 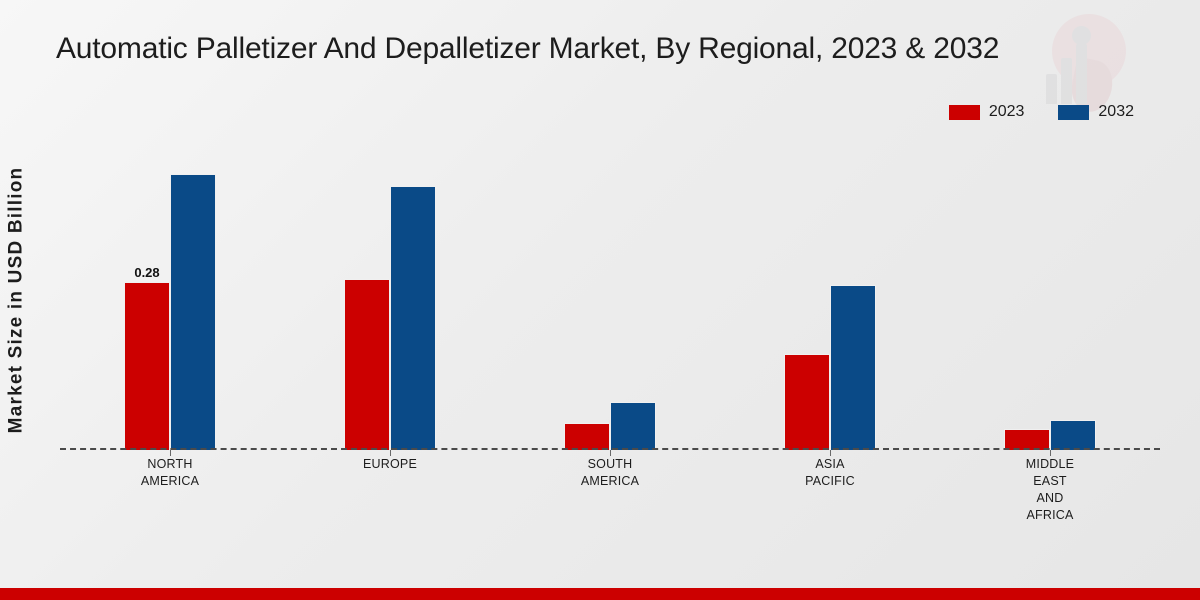 I want to click on x-axis-label: NORTH AMERICA, so click(x=170, y=490).